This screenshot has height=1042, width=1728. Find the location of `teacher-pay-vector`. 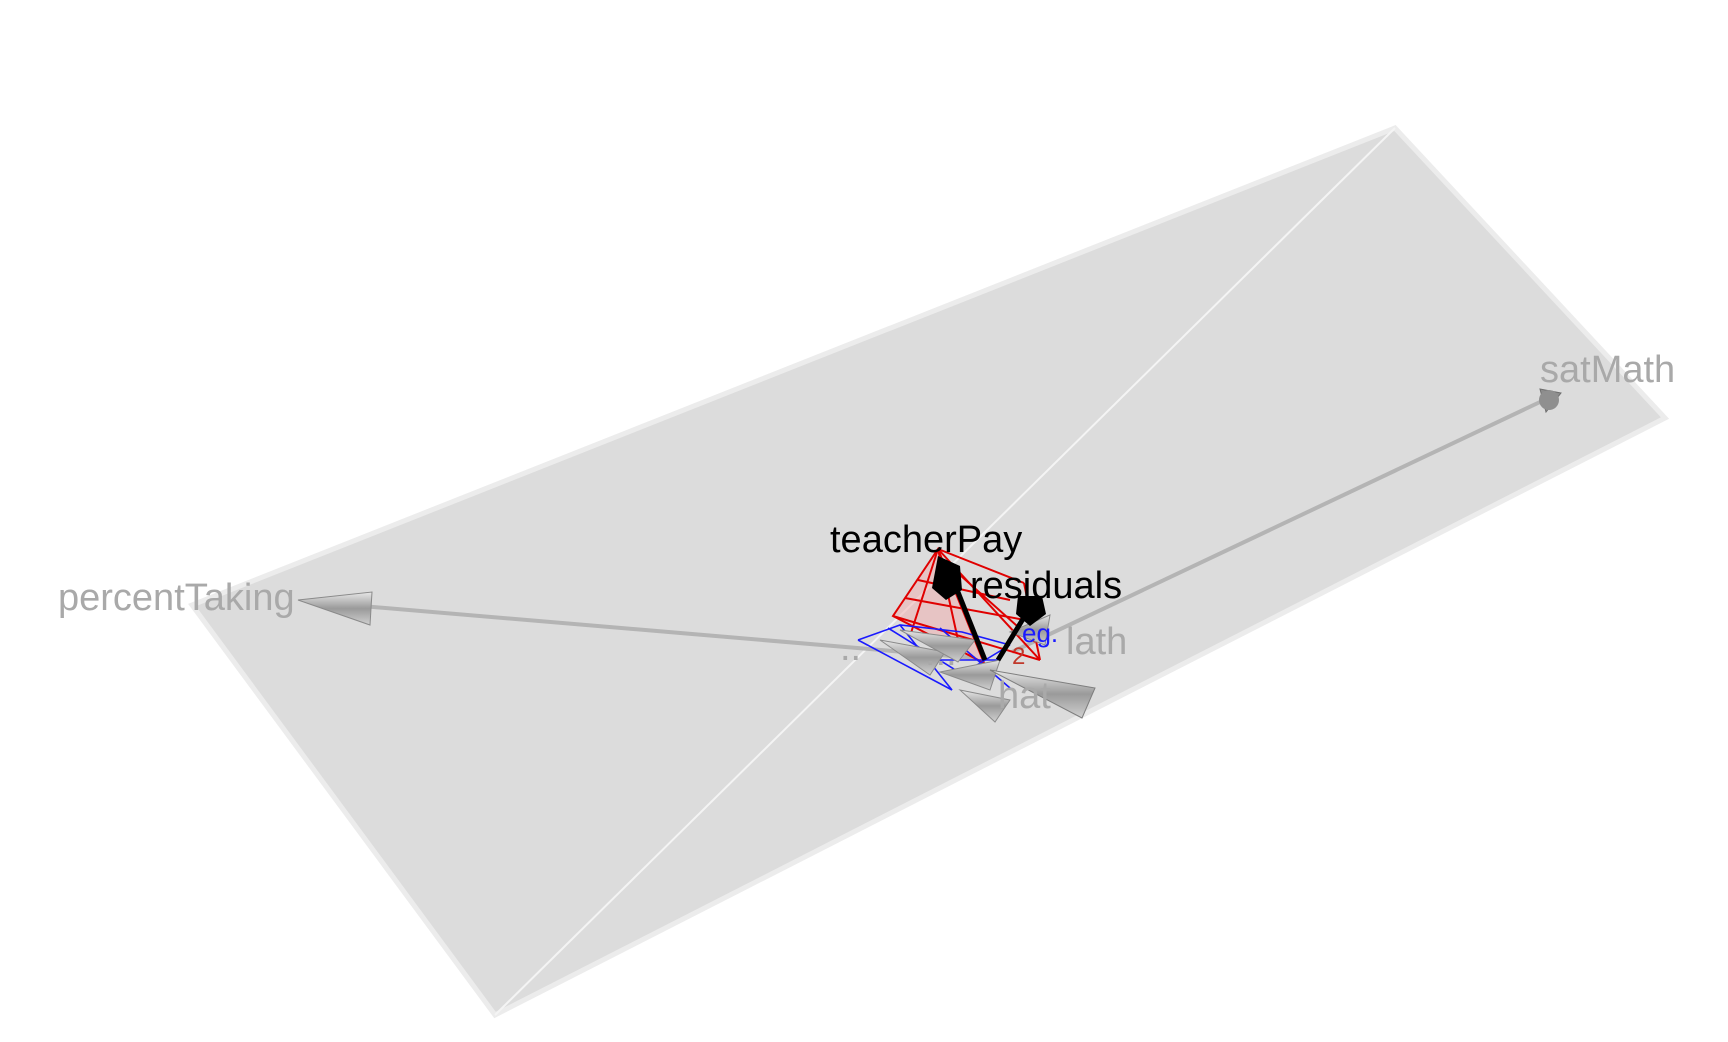

teacher-pay-vector is located at coordinates (960, 608).